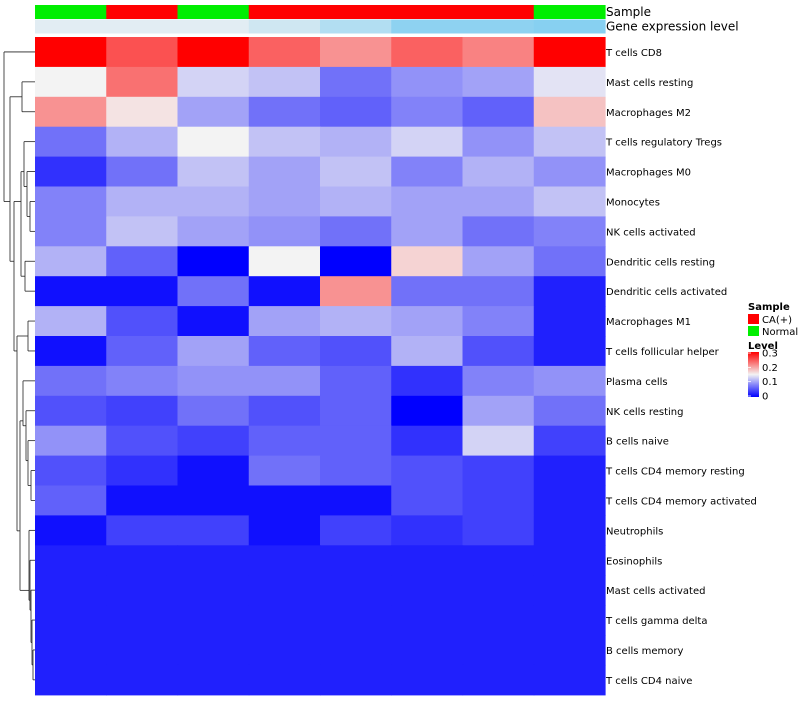 Image resolution: width=800 pixels, height=704 pixels. I want to click on row-label: T cells regulatory Tregs, so click(663, 143).